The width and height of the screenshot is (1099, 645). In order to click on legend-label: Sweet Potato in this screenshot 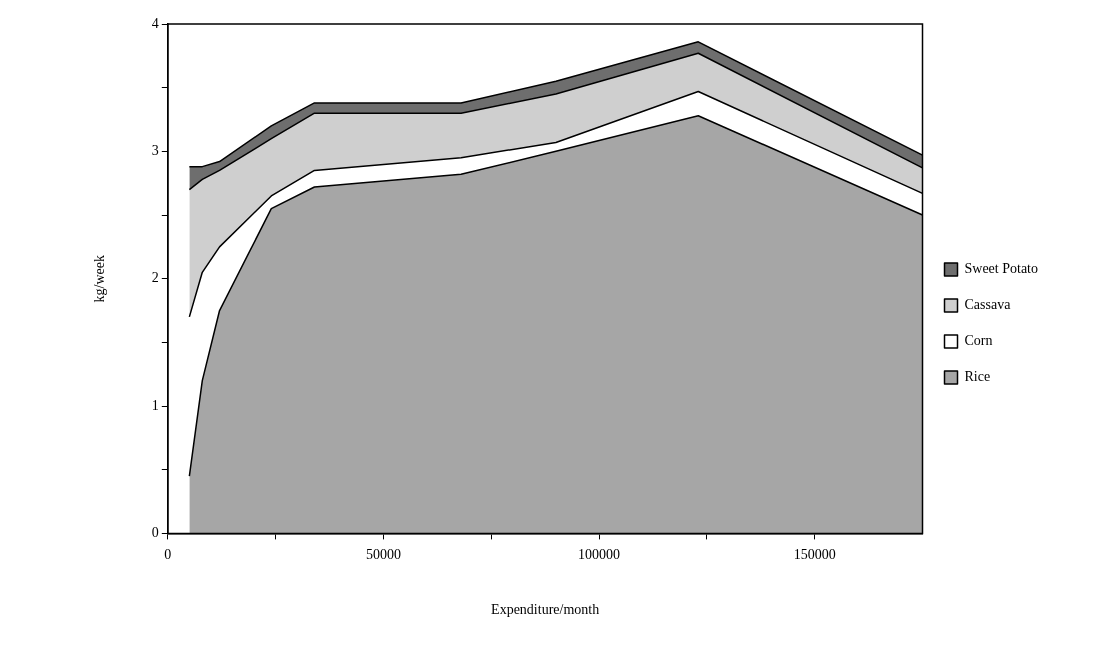, I will do `click(1001, 269)`.